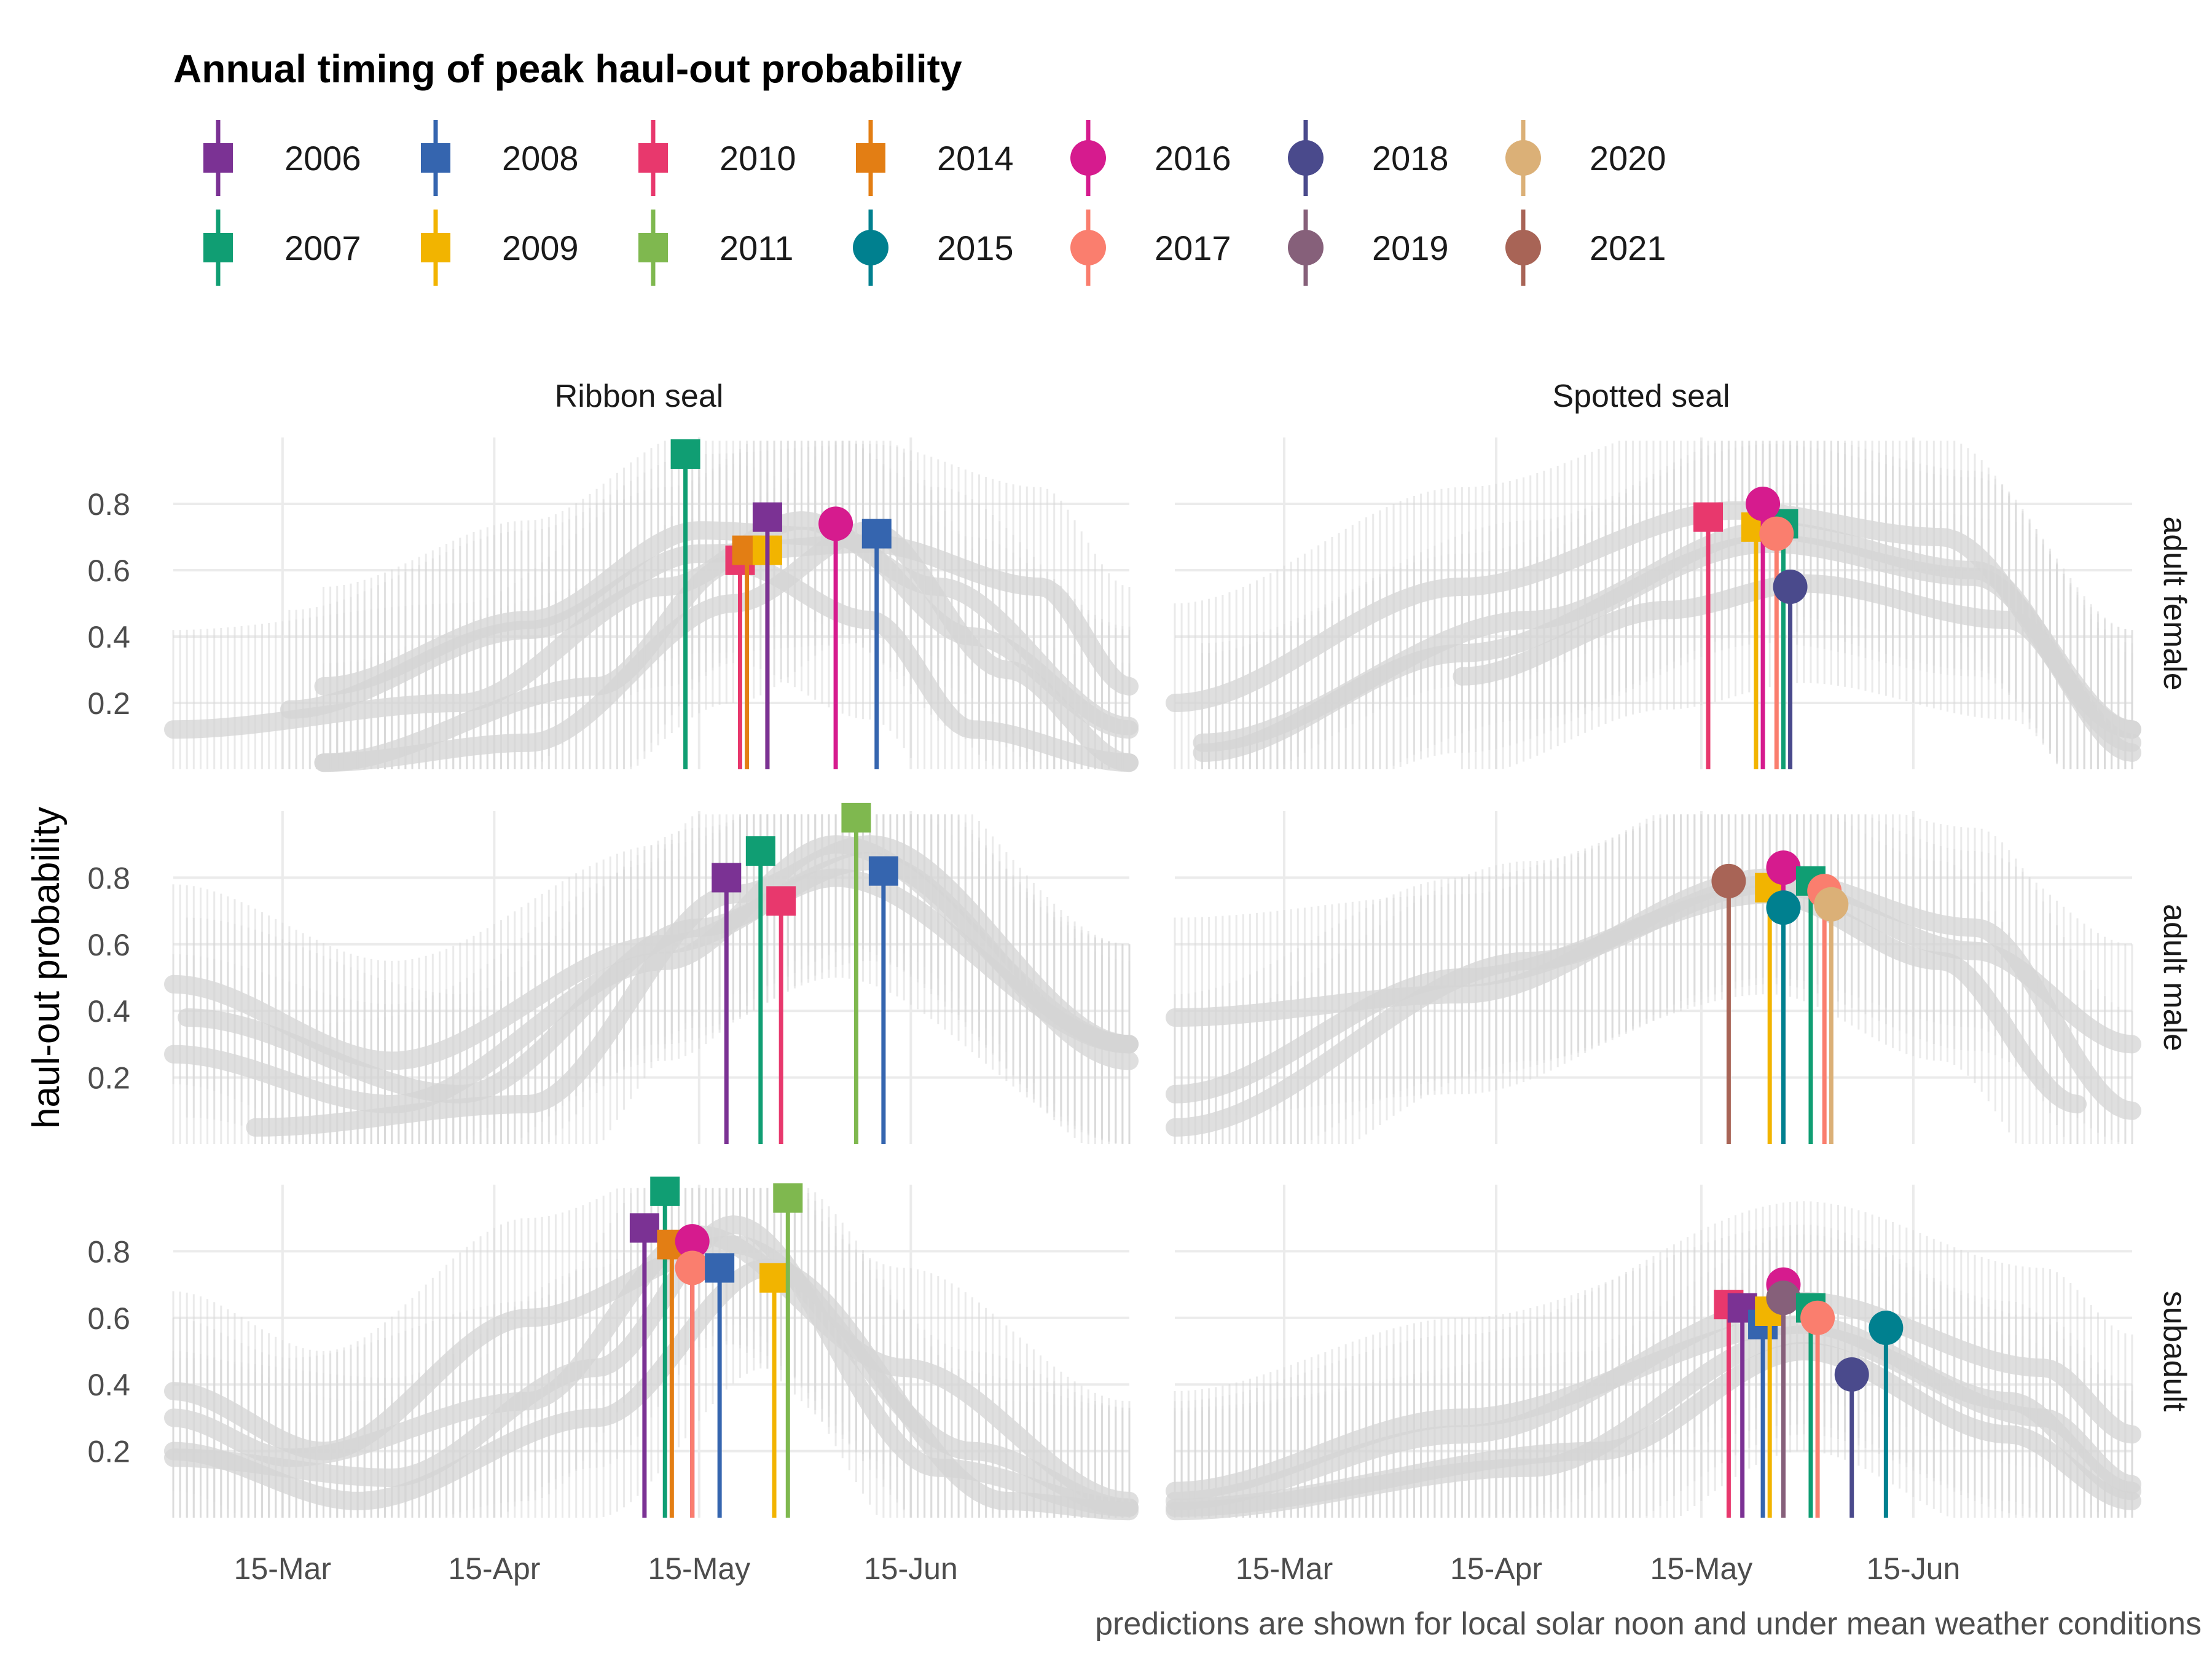  What do you see at coordinates (758, 158) in the screenshot?
I see `legend-label: 2010` at bounding box center [758, 158].